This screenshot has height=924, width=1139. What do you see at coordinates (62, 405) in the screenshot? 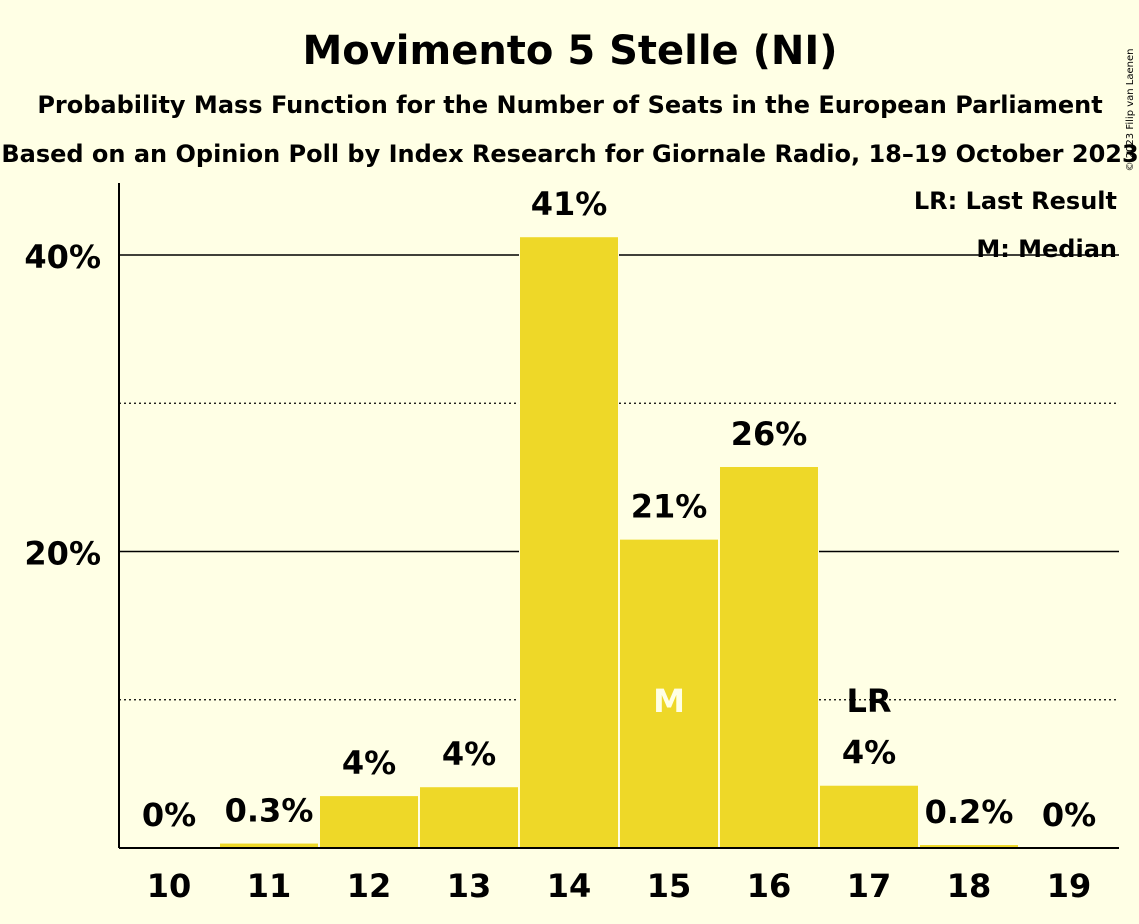
I see `y-tick-labels: 20% 40%` at bounding box center [62, 405].